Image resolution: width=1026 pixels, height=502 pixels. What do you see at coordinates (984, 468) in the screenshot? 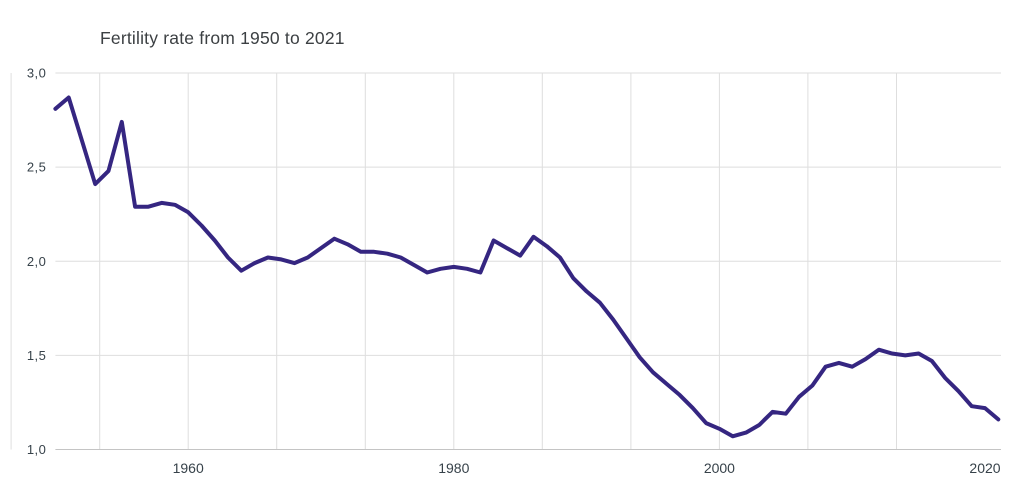
I see `x-tick-label: 2020` at bounding box center [984, 468].